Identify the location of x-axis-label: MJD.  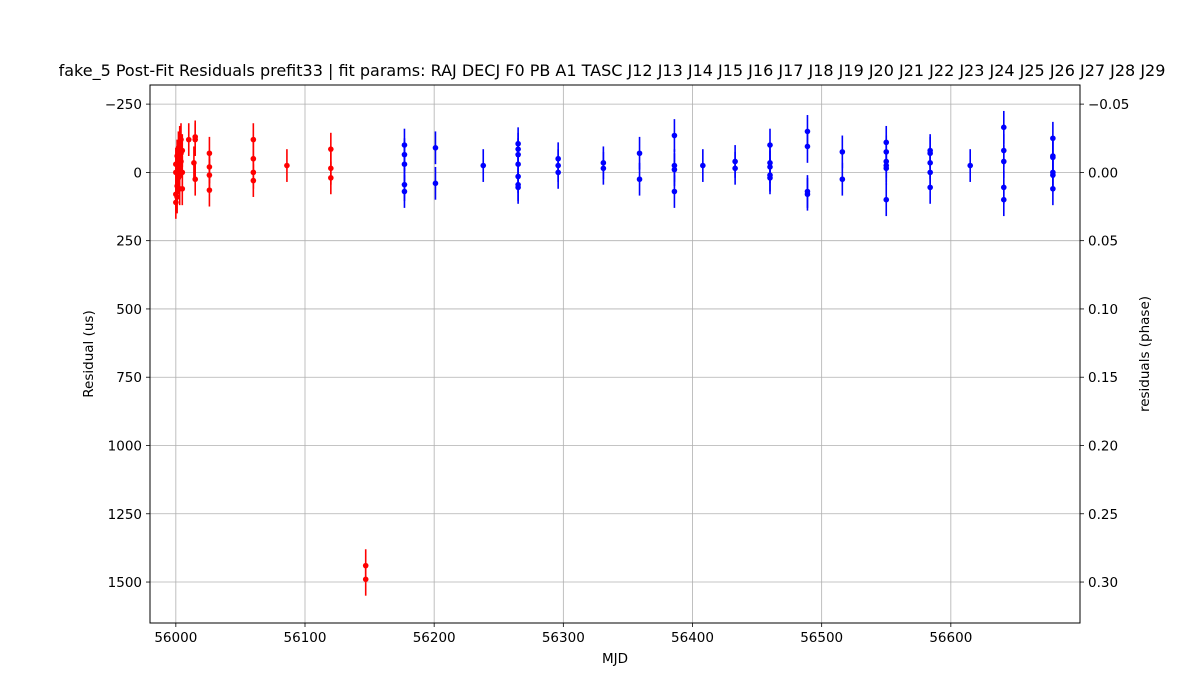
(615, 659).